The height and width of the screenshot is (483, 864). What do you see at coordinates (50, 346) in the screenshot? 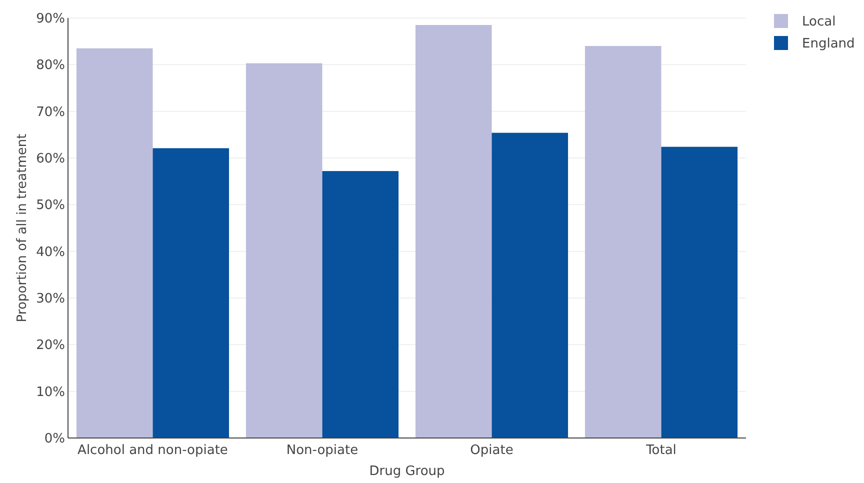
I see `y-tick-label: 20%` at bounding box center [50, 346].